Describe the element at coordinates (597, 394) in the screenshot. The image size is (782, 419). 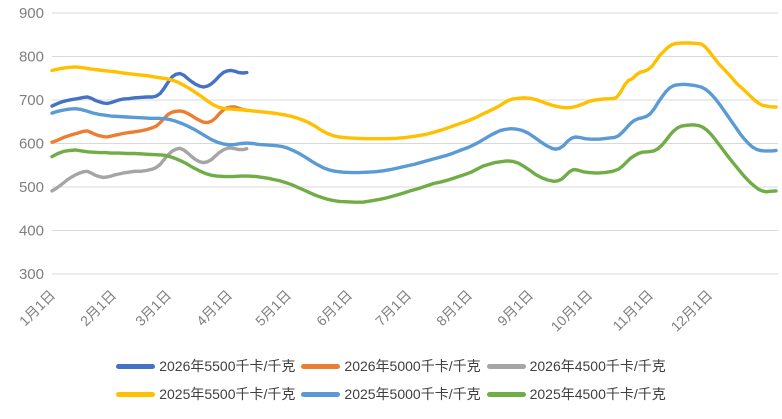
I see `legend-item-label: 2025年4500千卡/千克` at that location.